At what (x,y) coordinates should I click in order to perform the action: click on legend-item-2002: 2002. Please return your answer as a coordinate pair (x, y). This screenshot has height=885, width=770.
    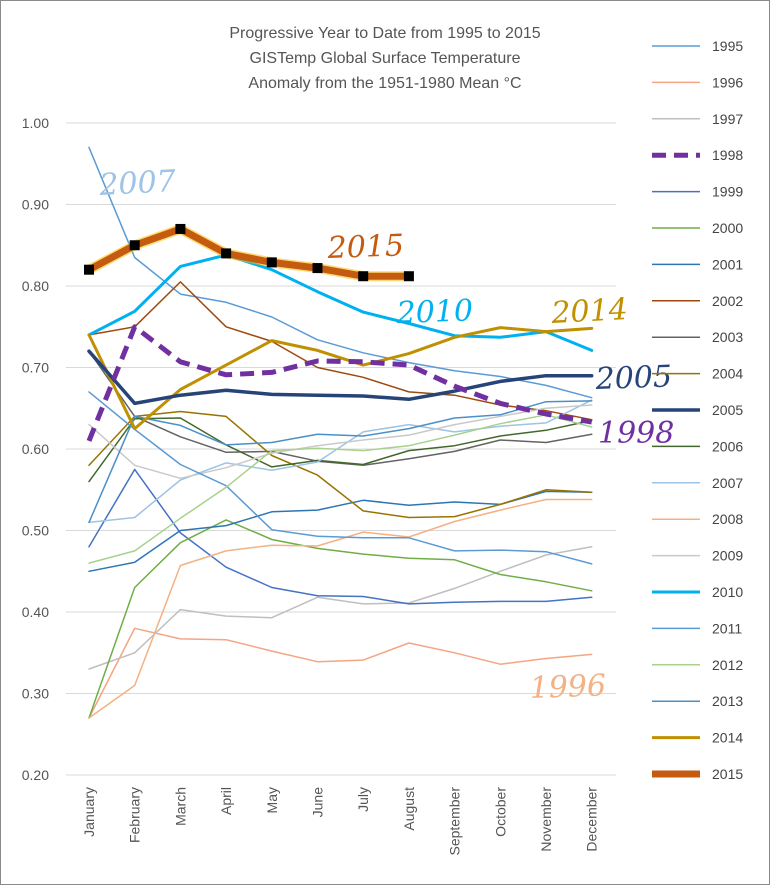
    Looking at the image, I should click on (697, 301).